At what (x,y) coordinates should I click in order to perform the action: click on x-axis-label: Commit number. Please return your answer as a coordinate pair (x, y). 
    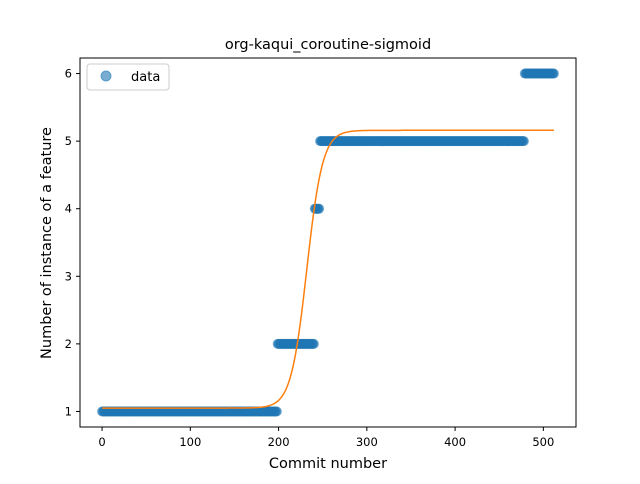
    Looking at the image, I should click on (328, 464).